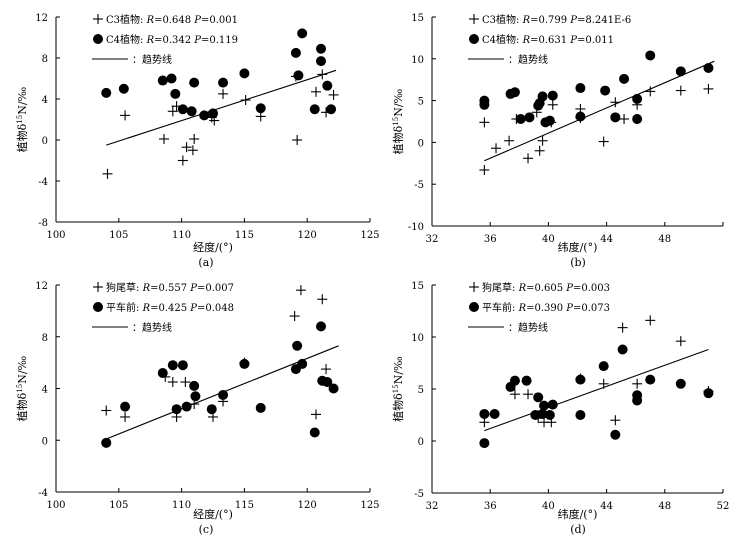 This screenshot has width=743, height=545. What do you see at coordinates (45, 390) in the screenshot?
I see `y-tick-label: 4` at bounding box center [45, 390].